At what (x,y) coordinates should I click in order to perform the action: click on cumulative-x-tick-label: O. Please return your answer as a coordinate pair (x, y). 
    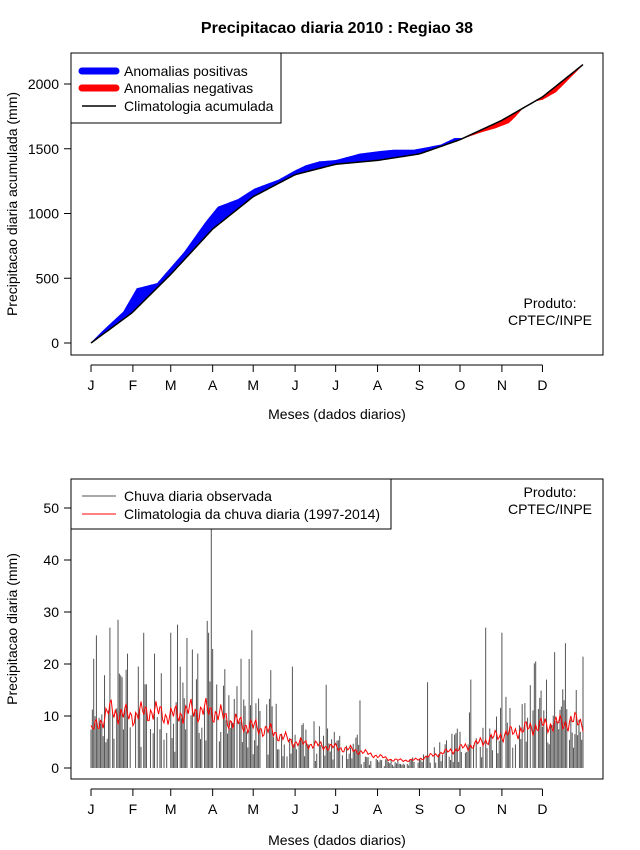
    Looking at the image, I should click on (460, 385).